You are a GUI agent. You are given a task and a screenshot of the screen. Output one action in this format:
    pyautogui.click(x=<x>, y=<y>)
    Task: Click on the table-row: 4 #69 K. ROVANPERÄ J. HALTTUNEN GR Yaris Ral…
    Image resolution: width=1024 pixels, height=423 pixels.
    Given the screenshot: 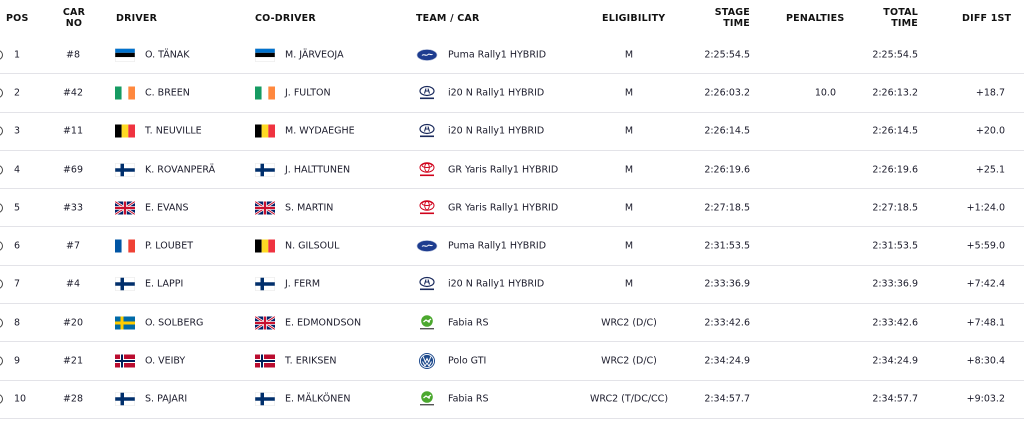 What is the action you would take?
    pyautogui.click(x=512, y=170)
    